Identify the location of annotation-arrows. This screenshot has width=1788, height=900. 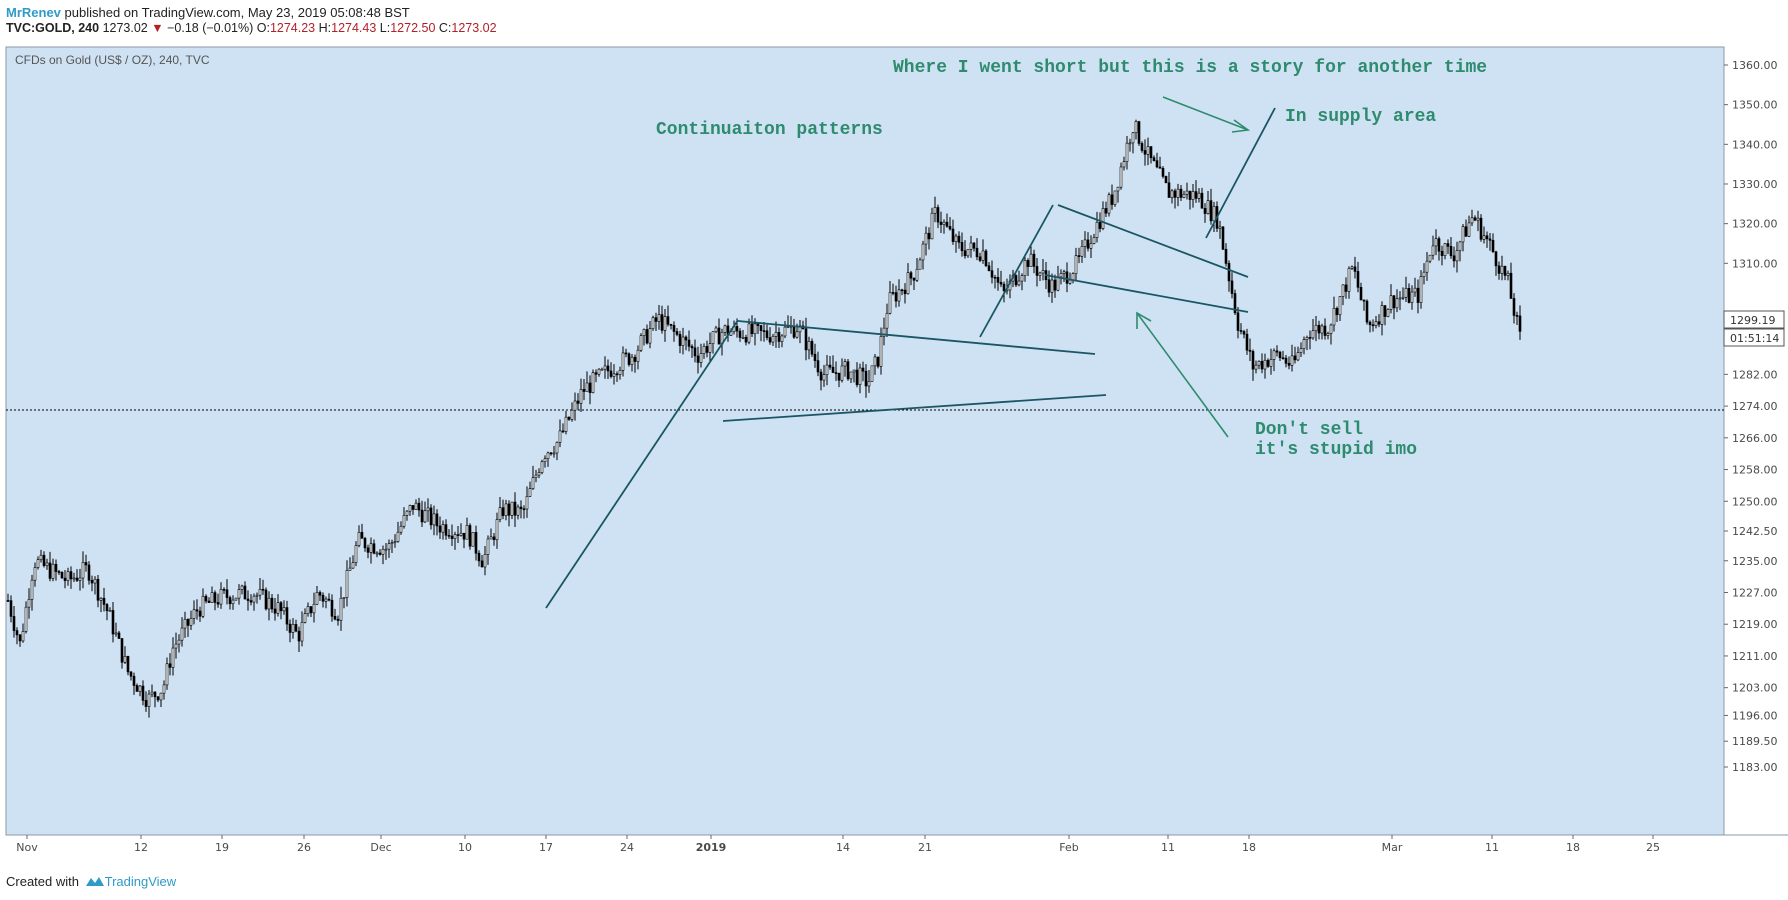
(1193, 267).